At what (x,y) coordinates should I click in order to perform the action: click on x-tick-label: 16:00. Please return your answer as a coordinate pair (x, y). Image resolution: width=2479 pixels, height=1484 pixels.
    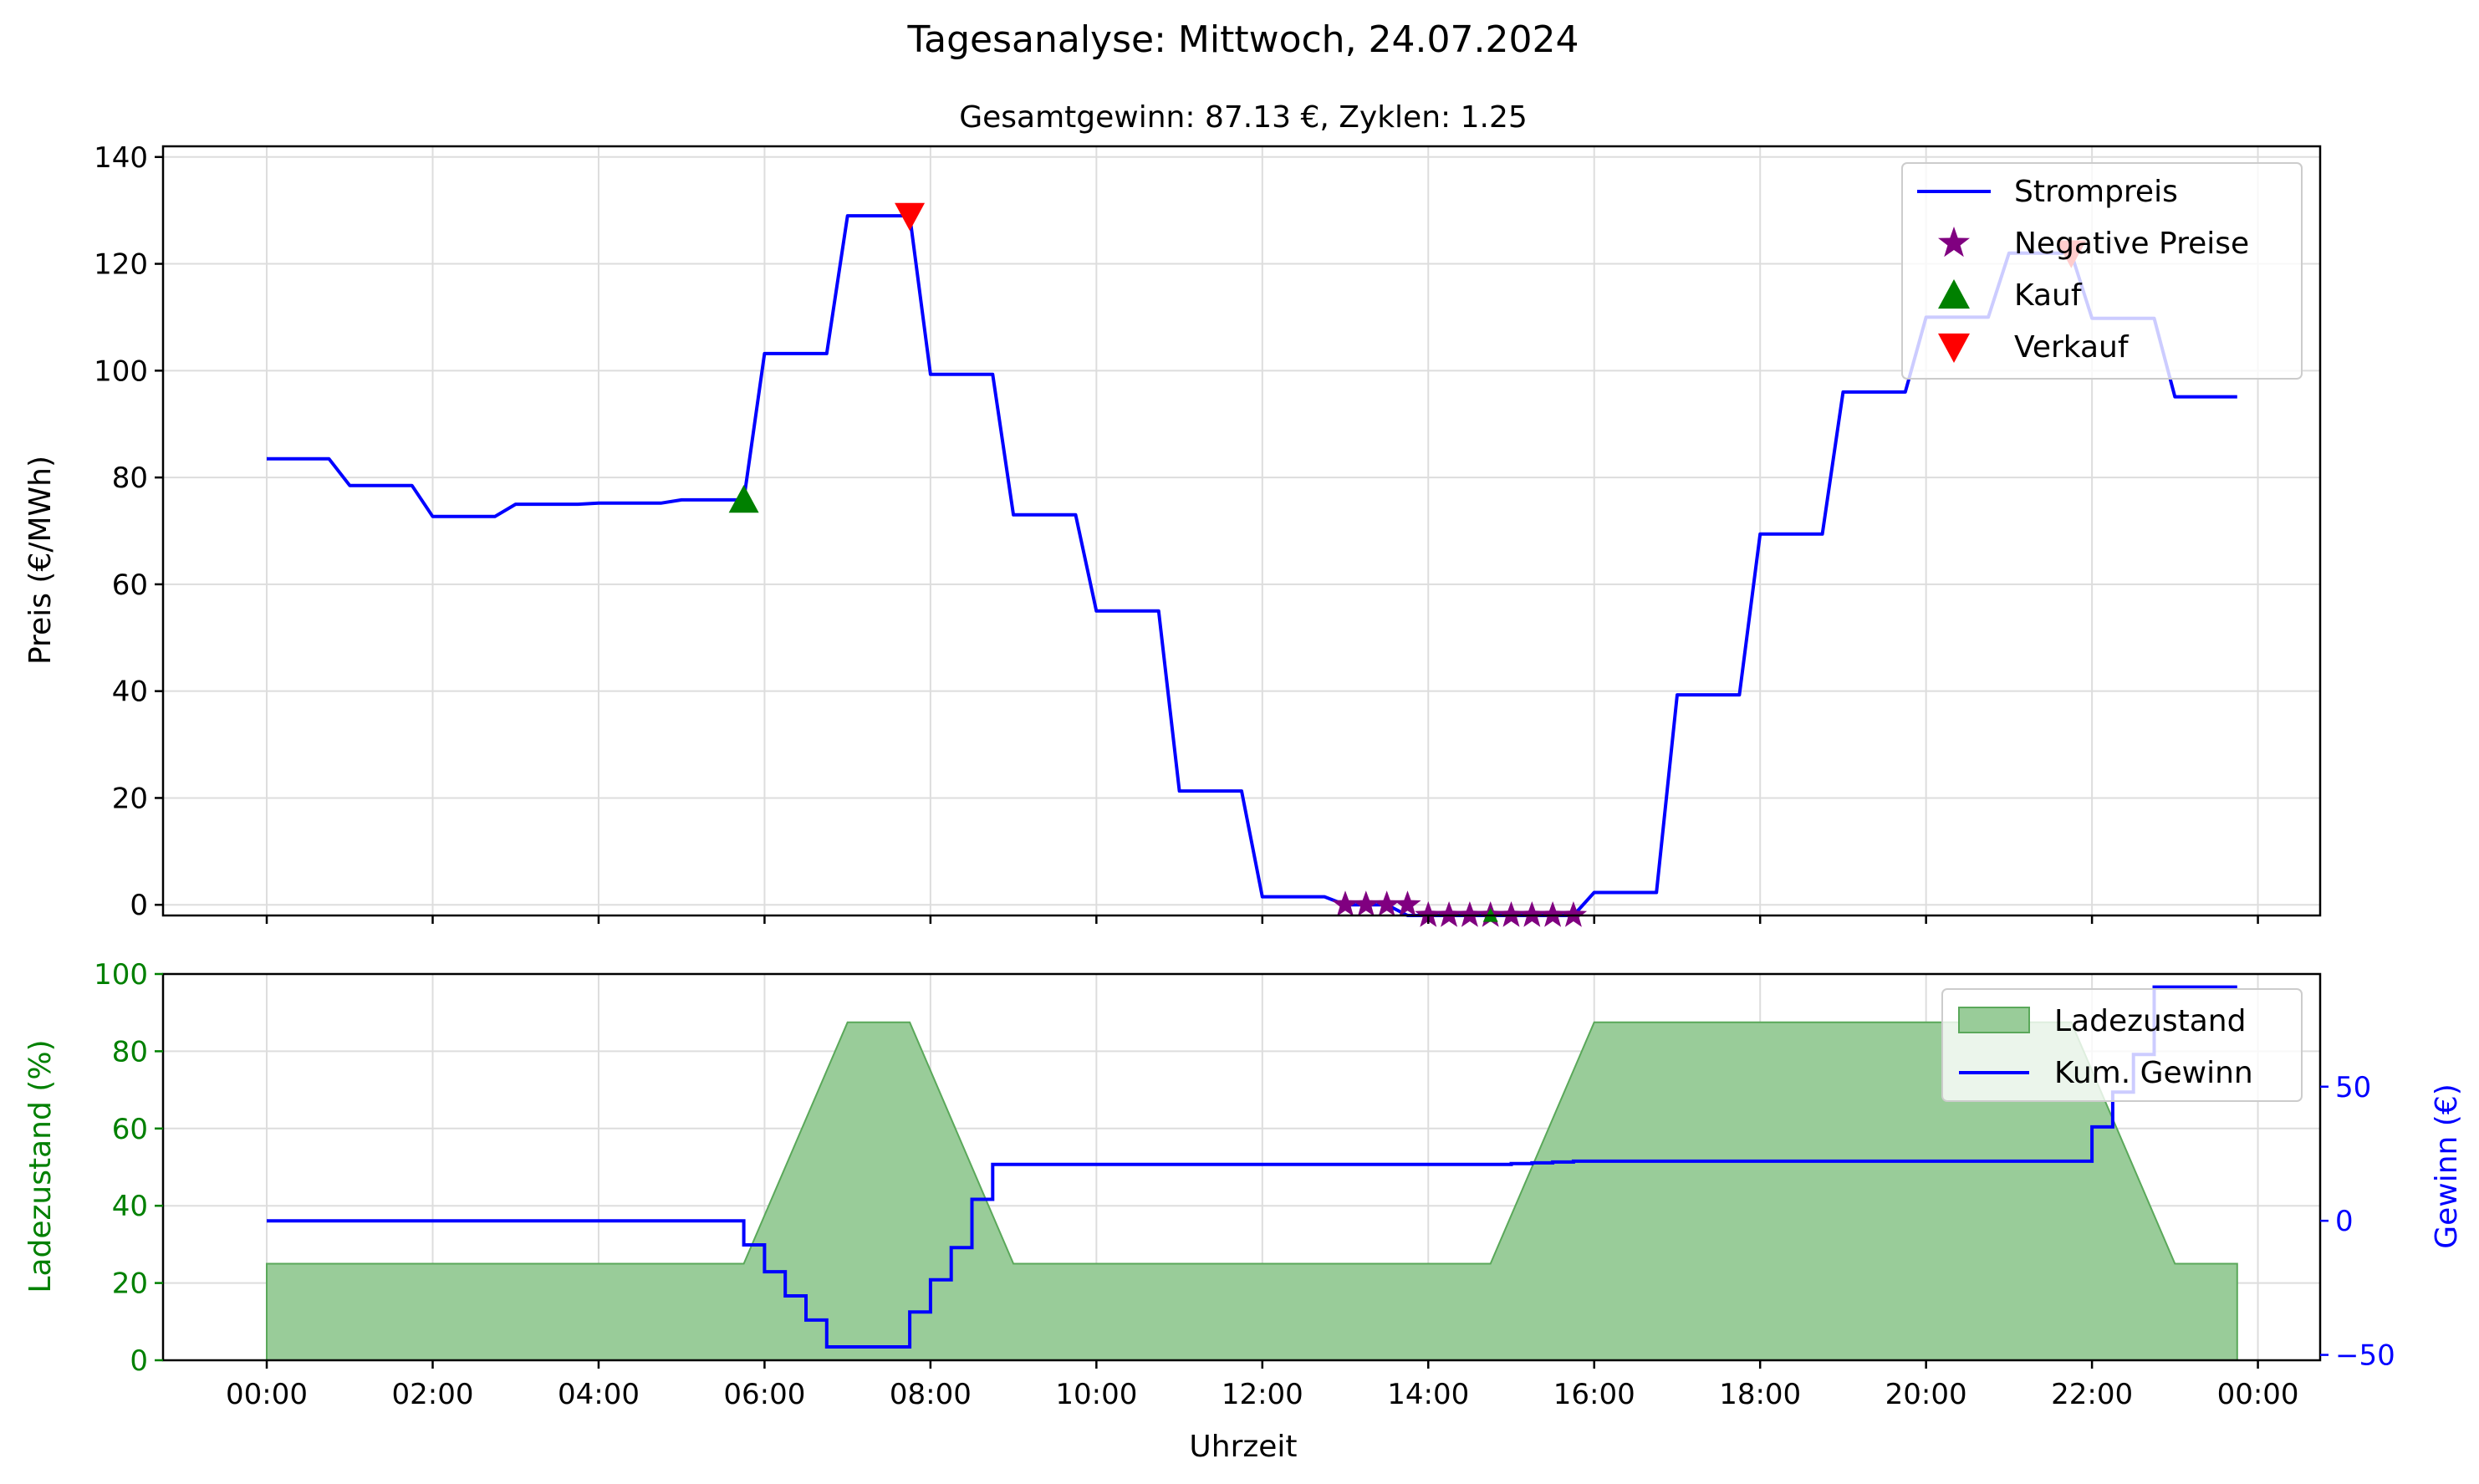
    Looking at the image, I should click on (1594, 1394).